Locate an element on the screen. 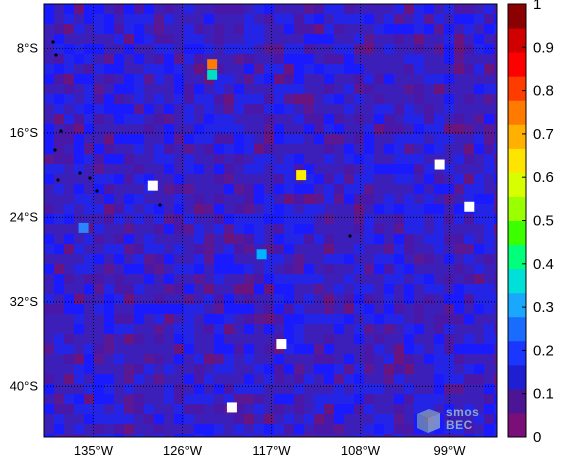 The width and height of the screenshot is (561, 463). colorbar-segment is located at coordinates (517, 16).